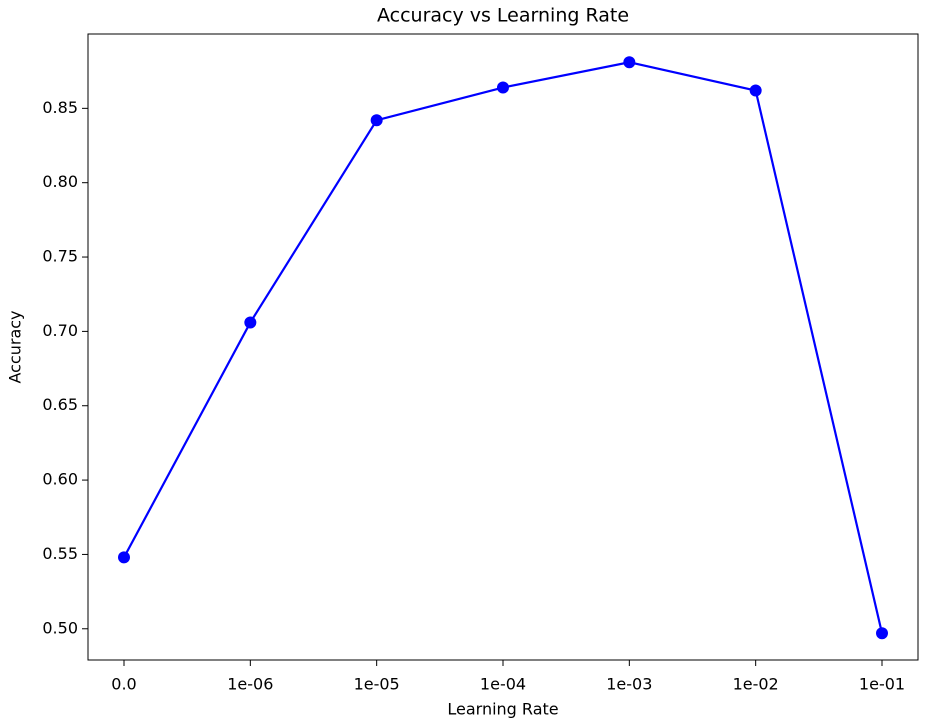  I want to click on y-tick-label: 0.50, so click(60, 627).